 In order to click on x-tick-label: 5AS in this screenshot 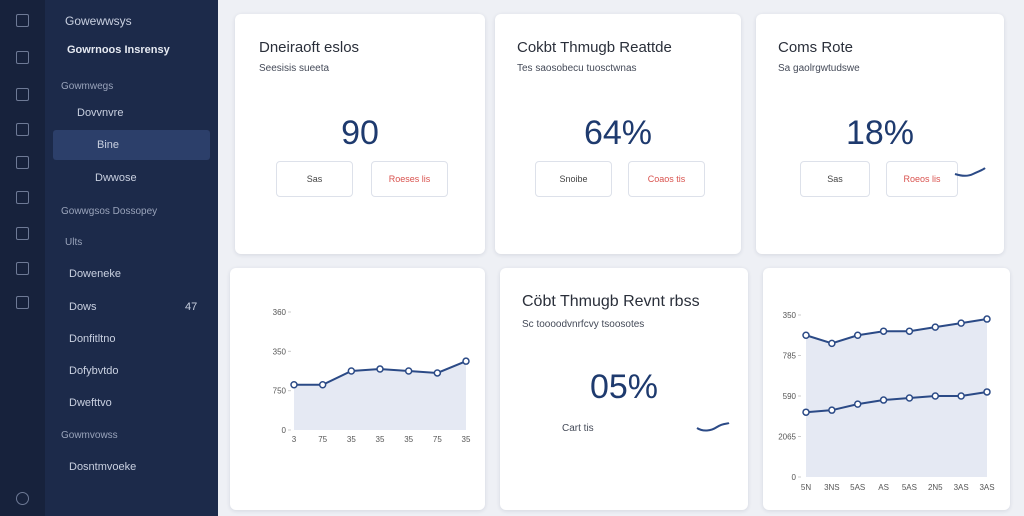, I will do `click(909, 487)`.